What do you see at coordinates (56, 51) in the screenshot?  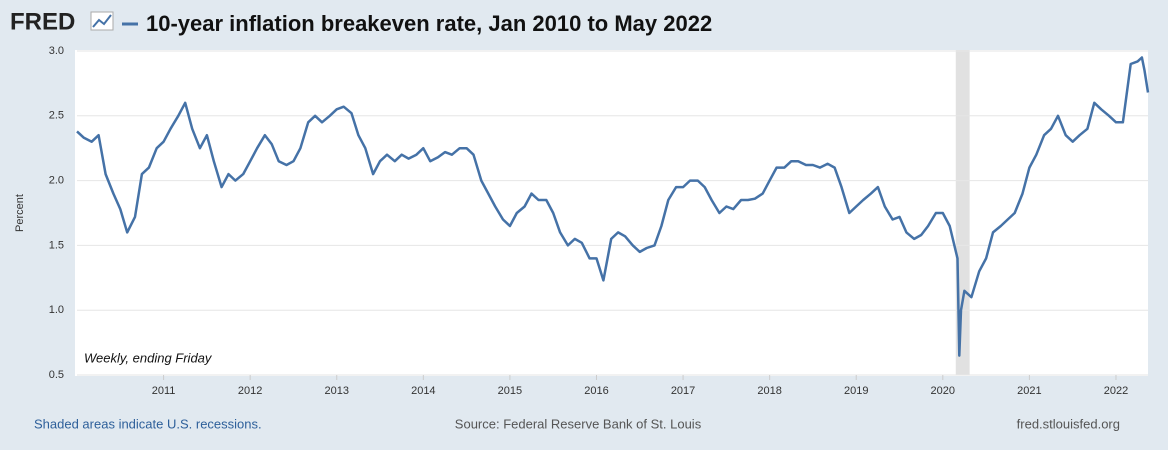 I see `y-tick-label: 3.0` at bounding box center [56, 51].